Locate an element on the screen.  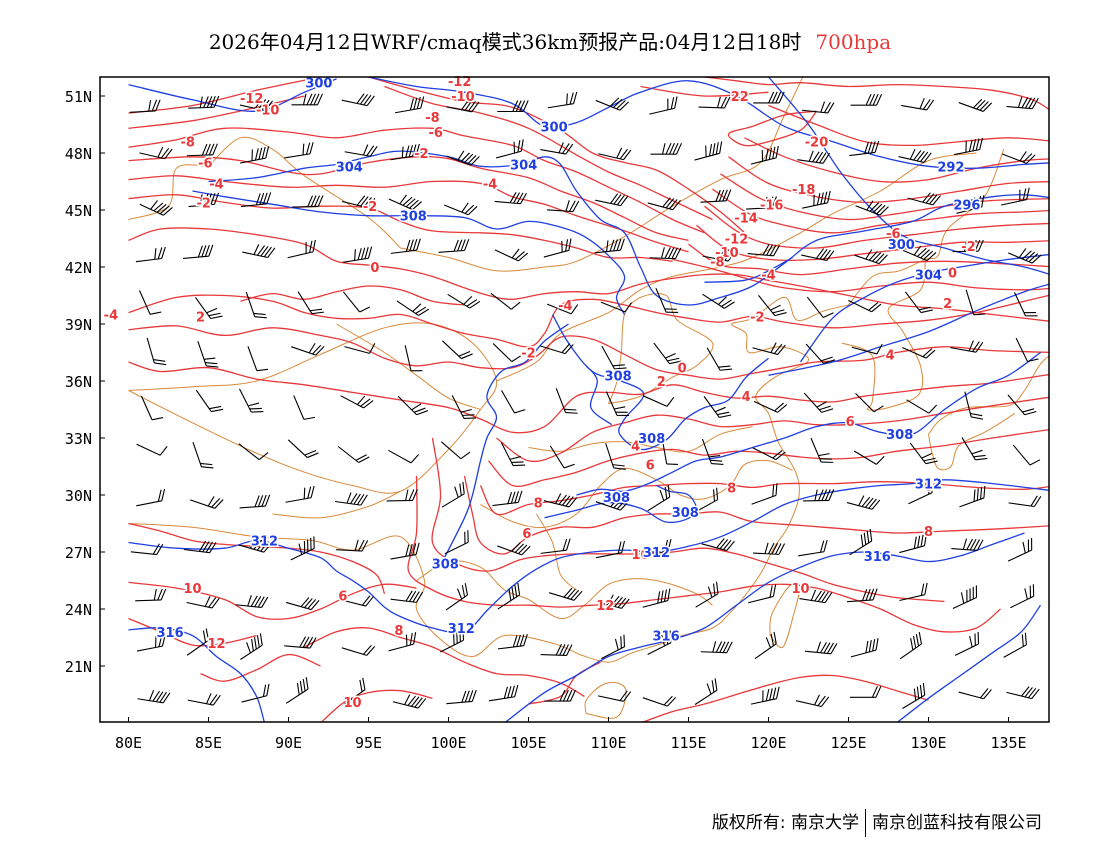
temperature-label: -18 is located at coordinates (804, 190).